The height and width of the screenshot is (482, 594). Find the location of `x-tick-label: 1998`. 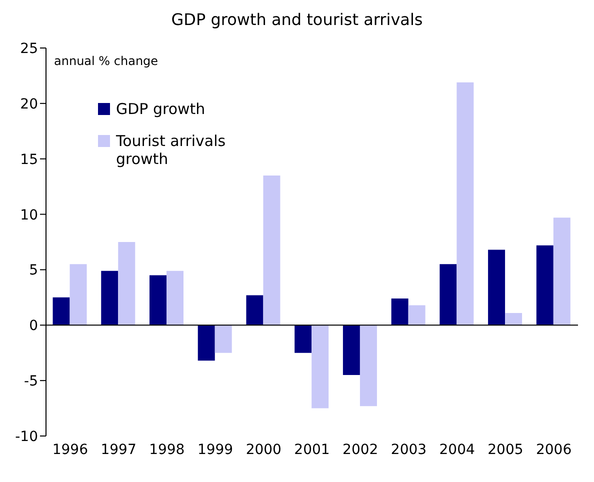

x-tick-label: 1998 is located at coordinates (167, 450).